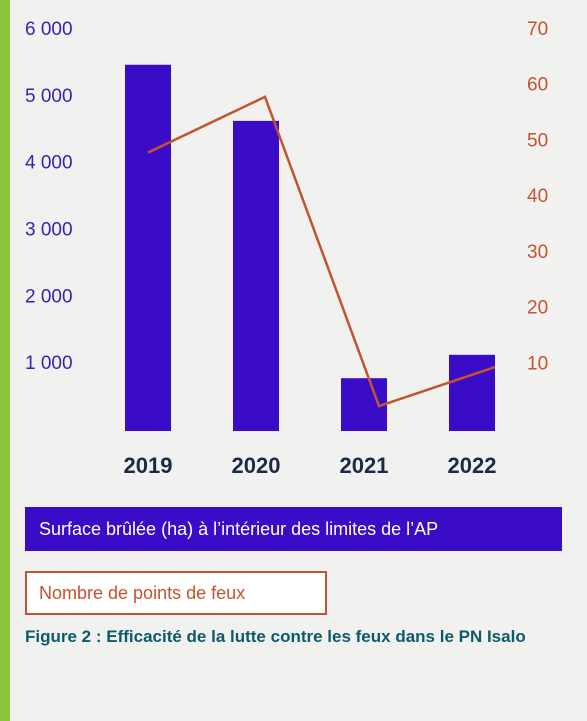  I want to click on y-tick-label: 6 000, so click(49, 29).